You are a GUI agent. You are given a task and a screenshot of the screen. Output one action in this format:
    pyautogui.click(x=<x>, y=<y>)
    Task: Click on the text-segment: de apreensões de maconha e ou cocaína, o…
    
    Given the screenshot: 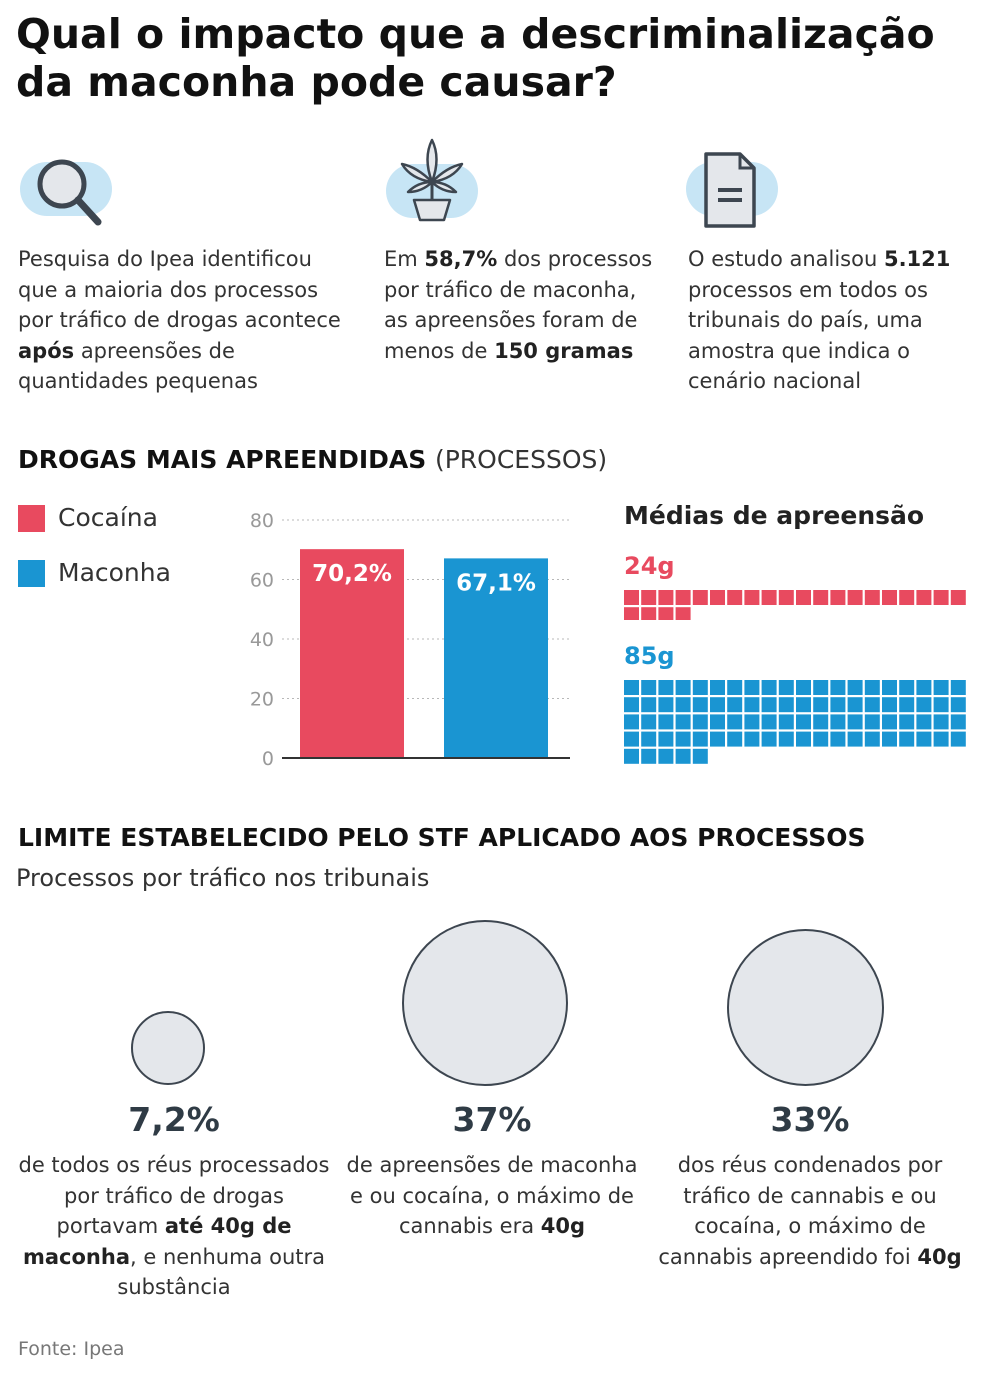 What is the action you would take?
    pyautogui.click(x=492, y=1195)
    